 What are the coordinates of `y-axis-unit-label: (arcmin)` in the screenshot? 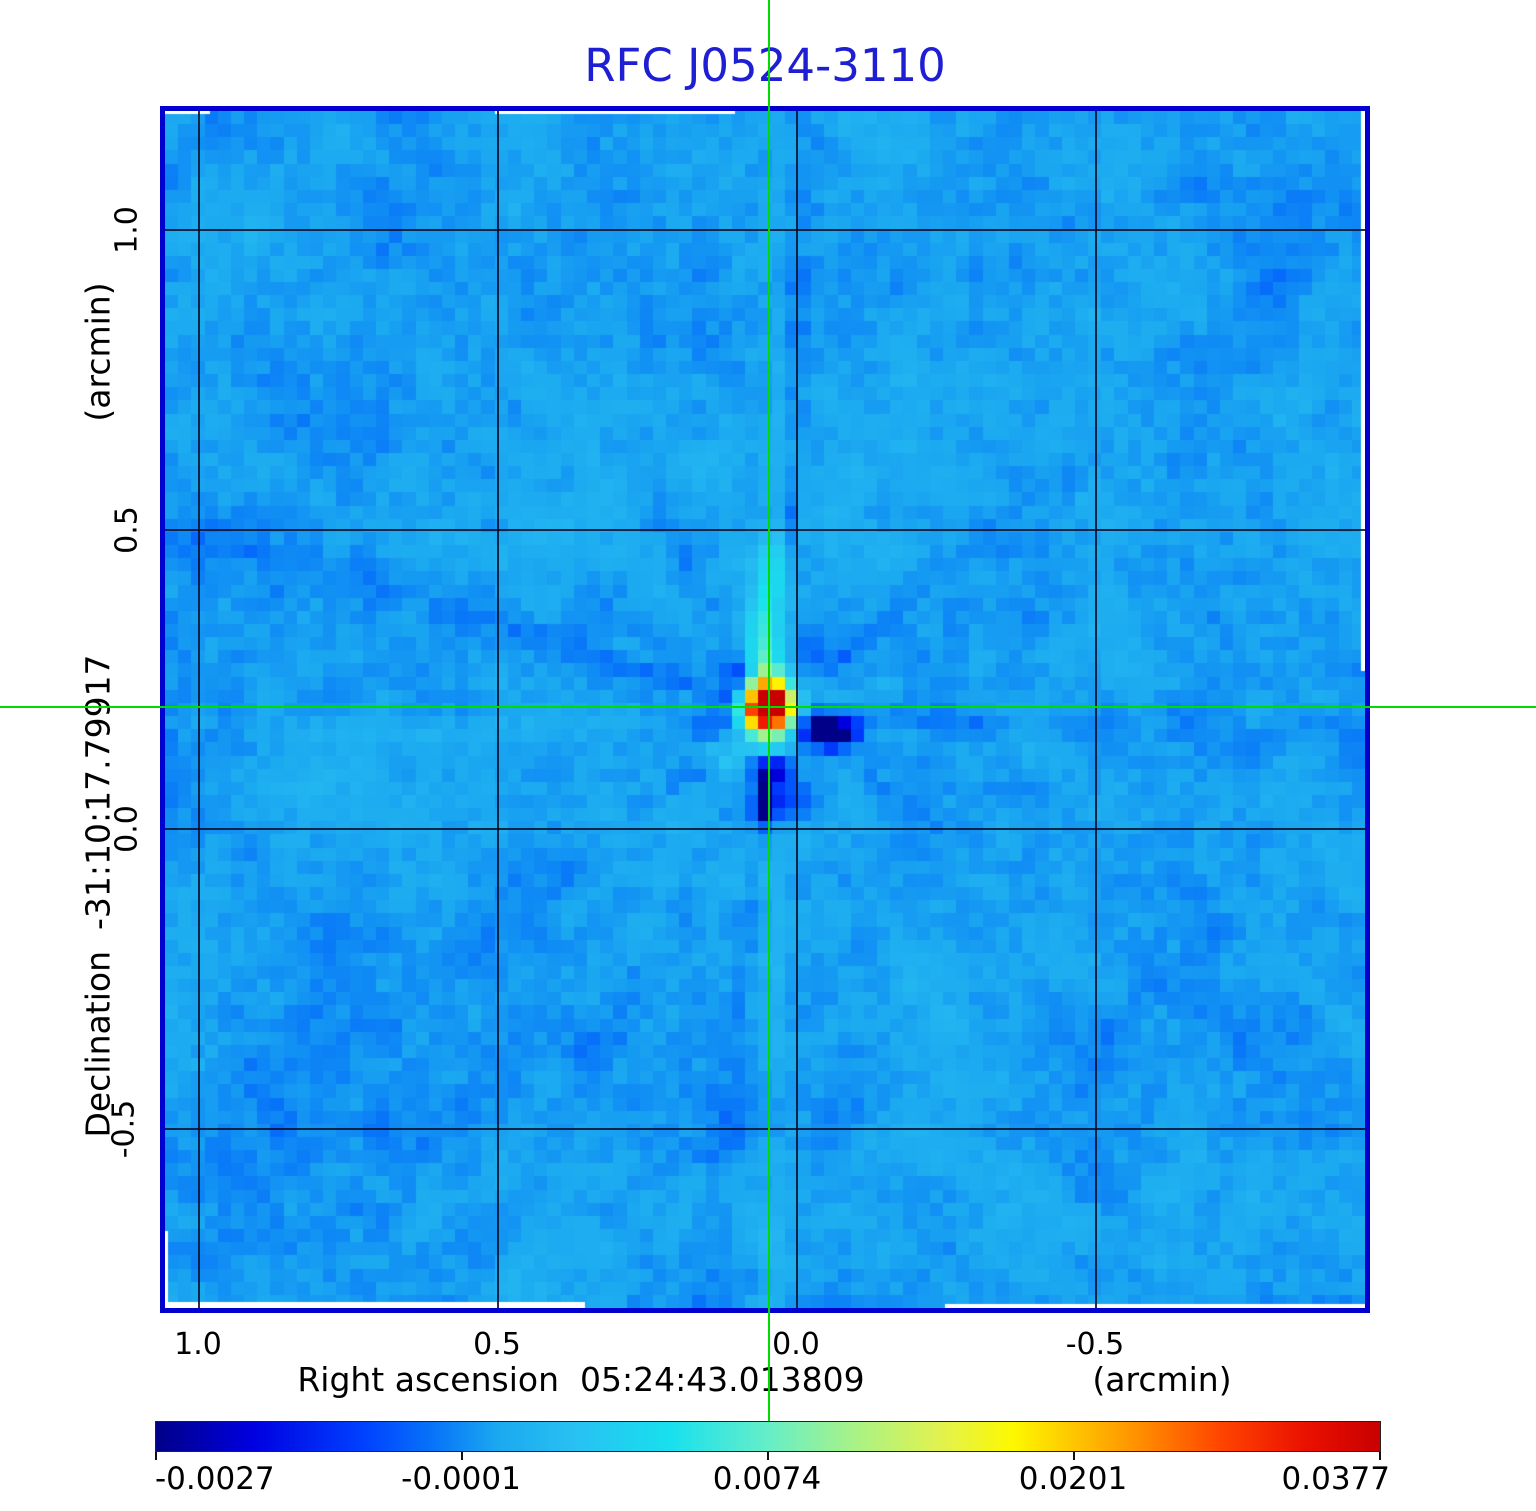 It's located at (98, 352).